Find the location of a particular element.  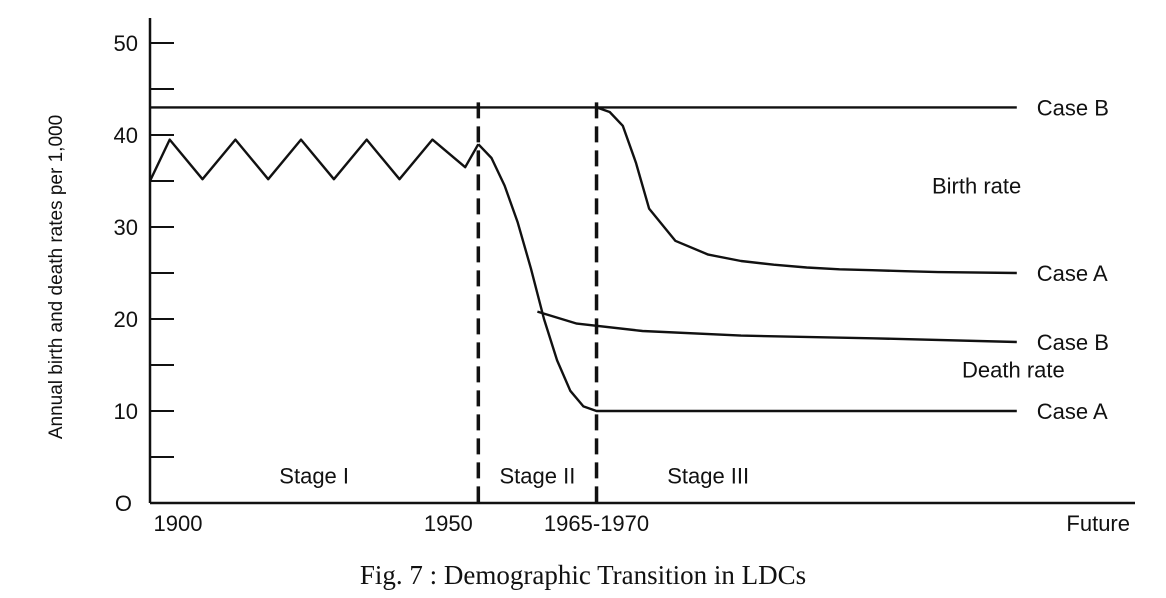

stage-label: Stage II is located at coordinates (538, 475).